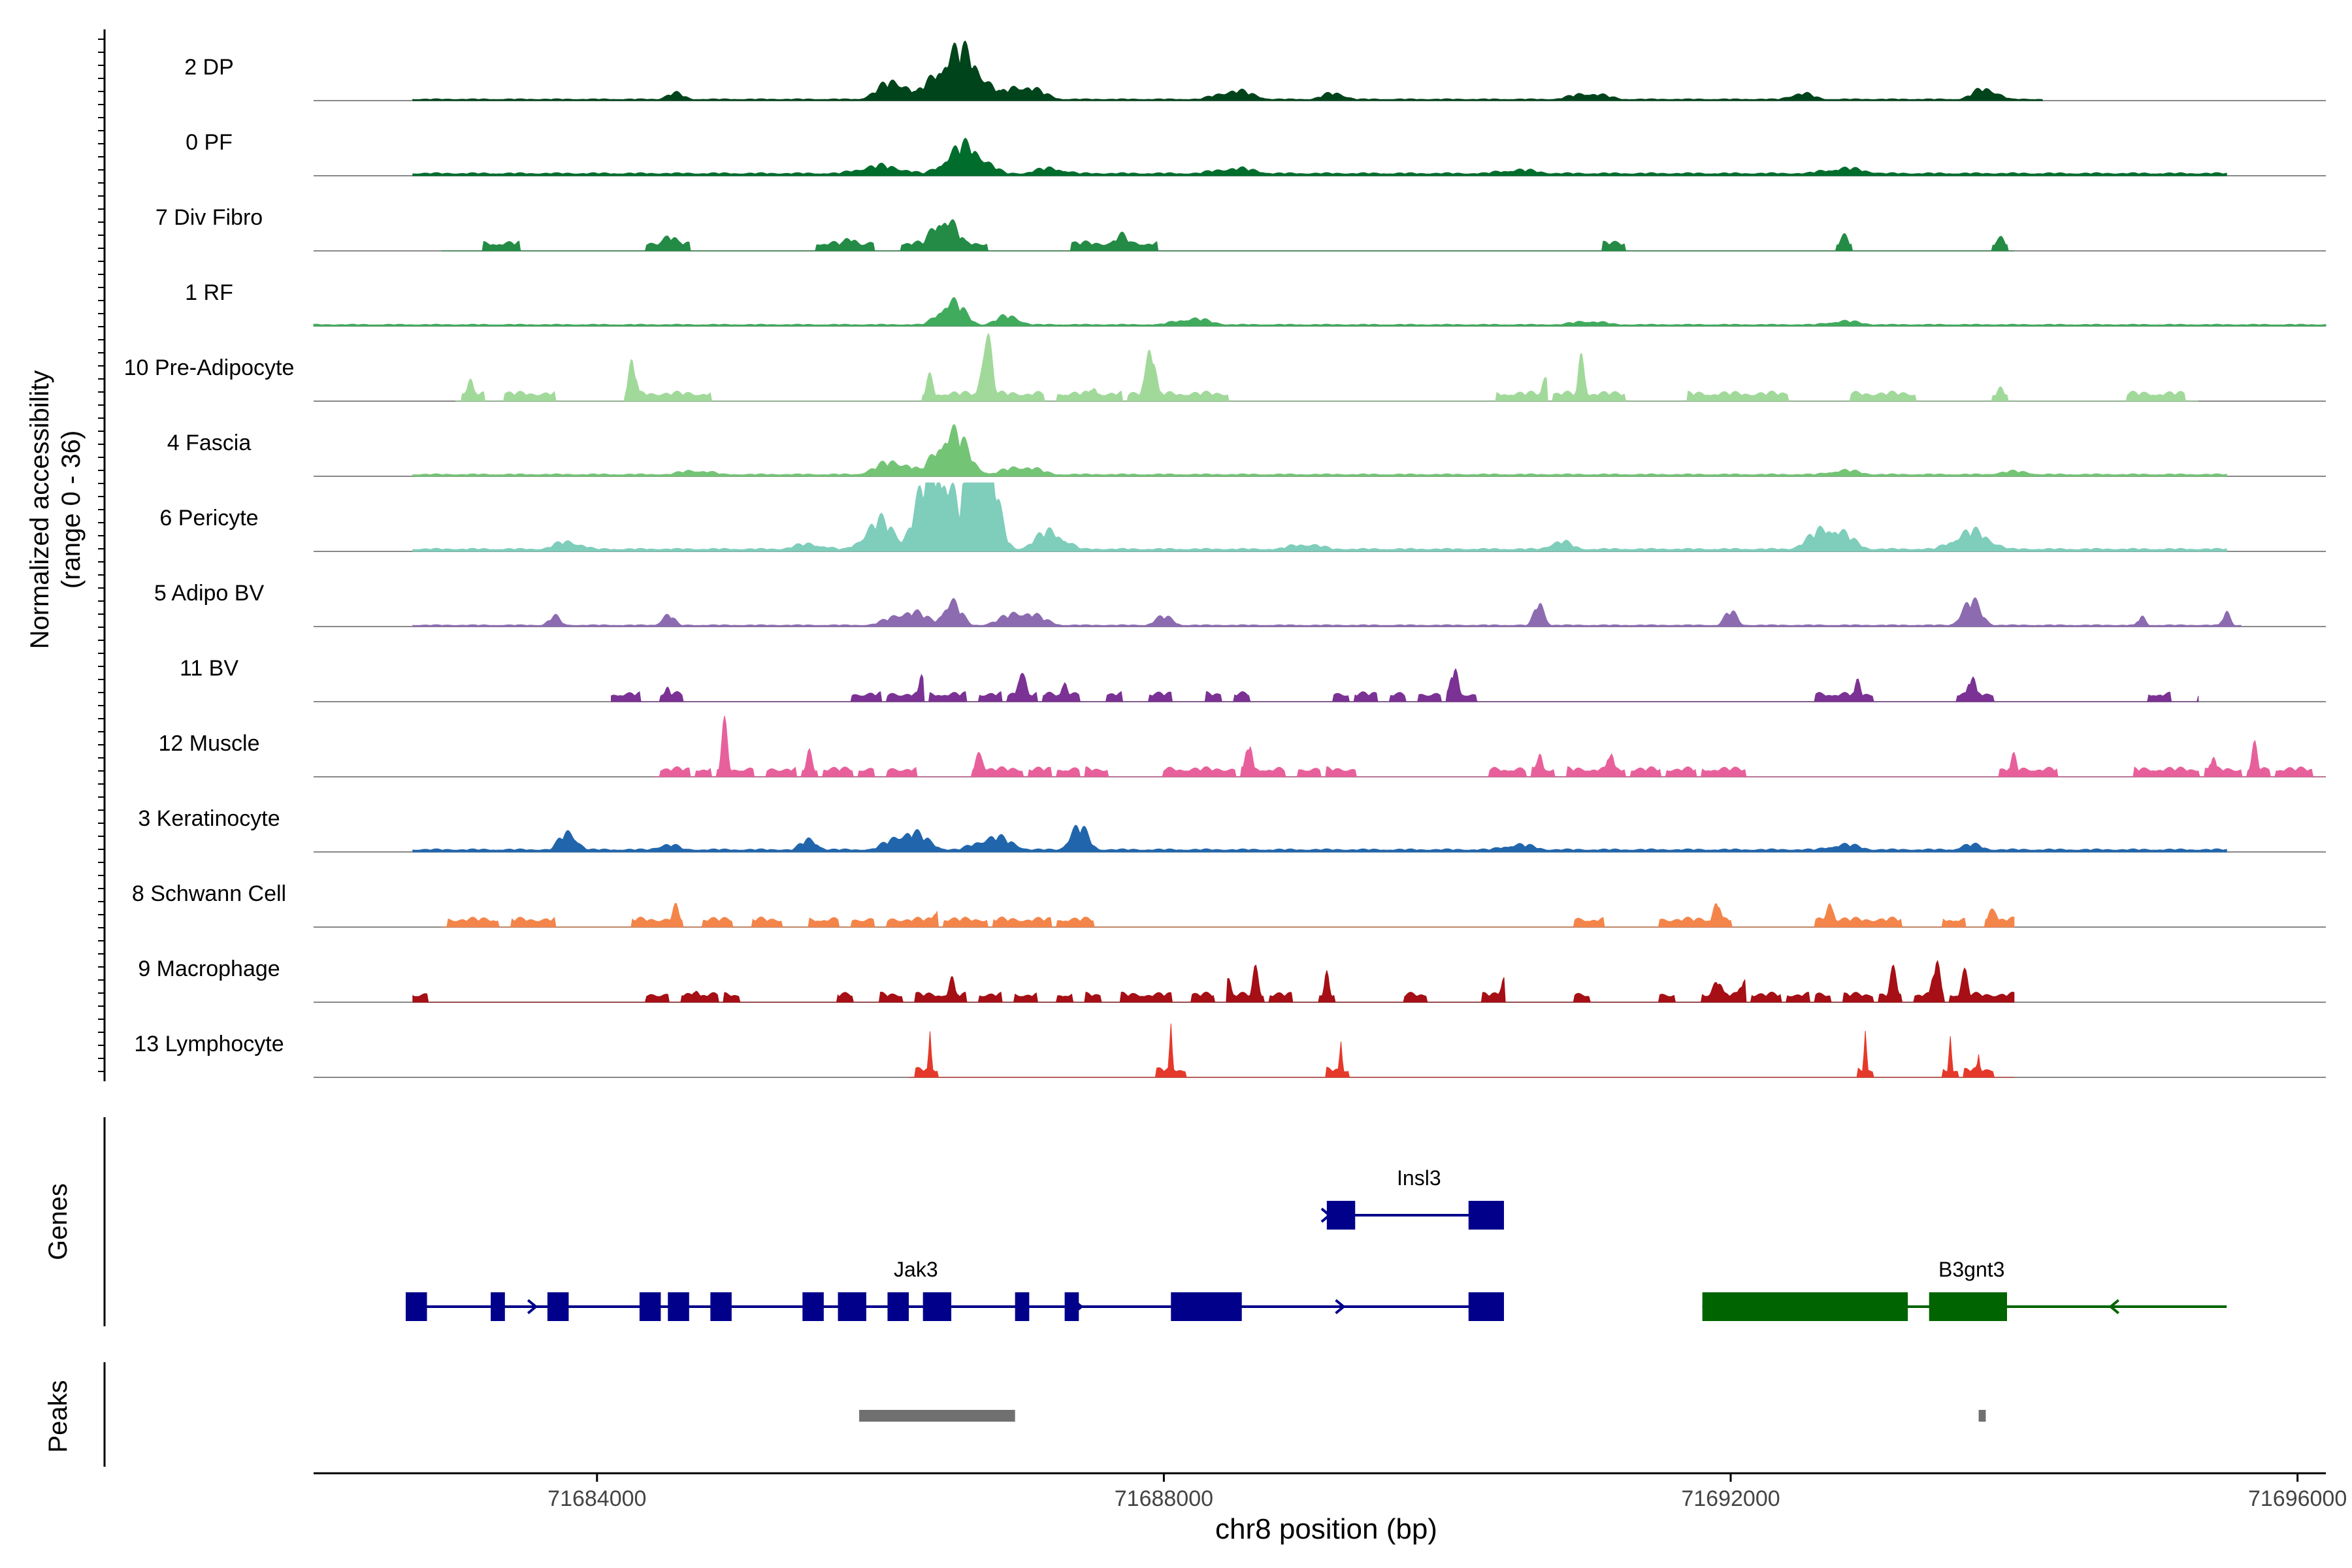 This screenshot has width=2352, height=1568. What do you see at coordinates (1164, 1498) in the screenshot?
I see `x-tick-label: 71688000` at bounding box center [1164, 1498].